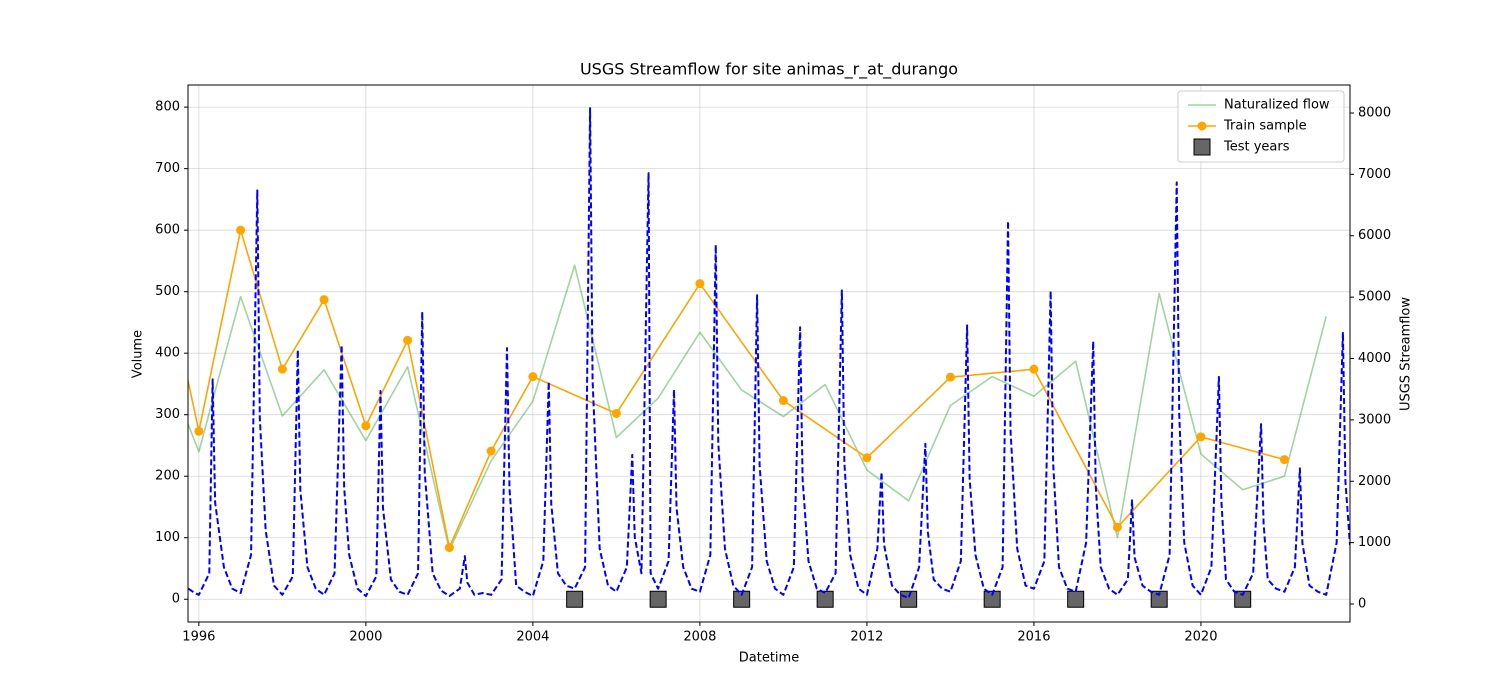  I want to click on y-axis-label: Volume, so click(138, 354).